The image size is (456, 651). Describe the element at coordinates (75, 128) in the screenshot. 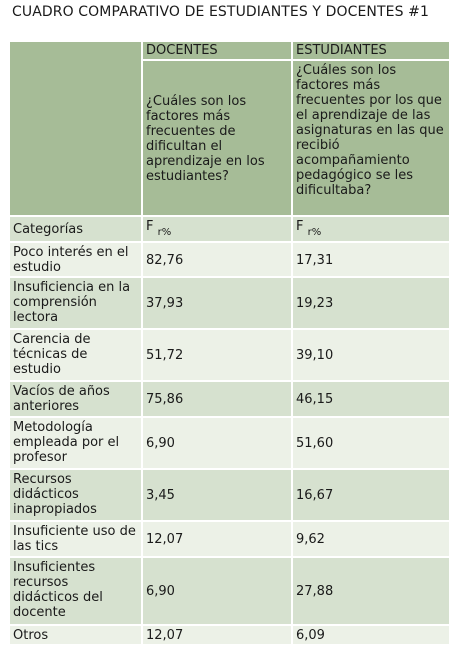

I see `header-blank-cell` at that location.